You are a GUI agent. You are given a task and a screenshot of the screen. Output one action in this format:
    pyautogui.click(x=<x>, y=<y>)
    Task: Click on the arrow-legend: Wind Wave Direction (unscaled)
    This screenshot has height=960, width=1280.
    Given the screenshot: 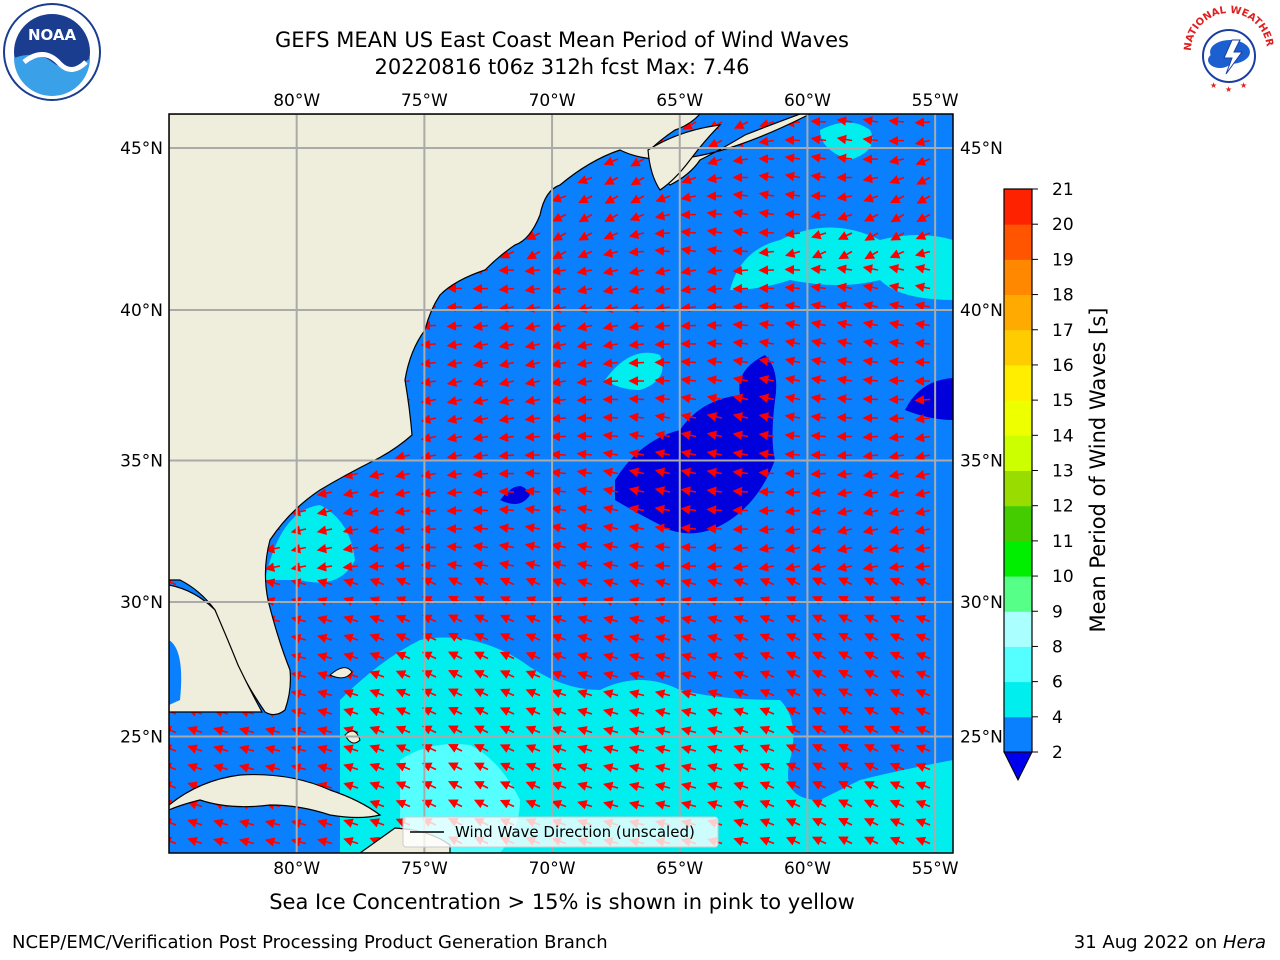 What is the action you would take?
    pyautogui.click(x=560, y=832)
    